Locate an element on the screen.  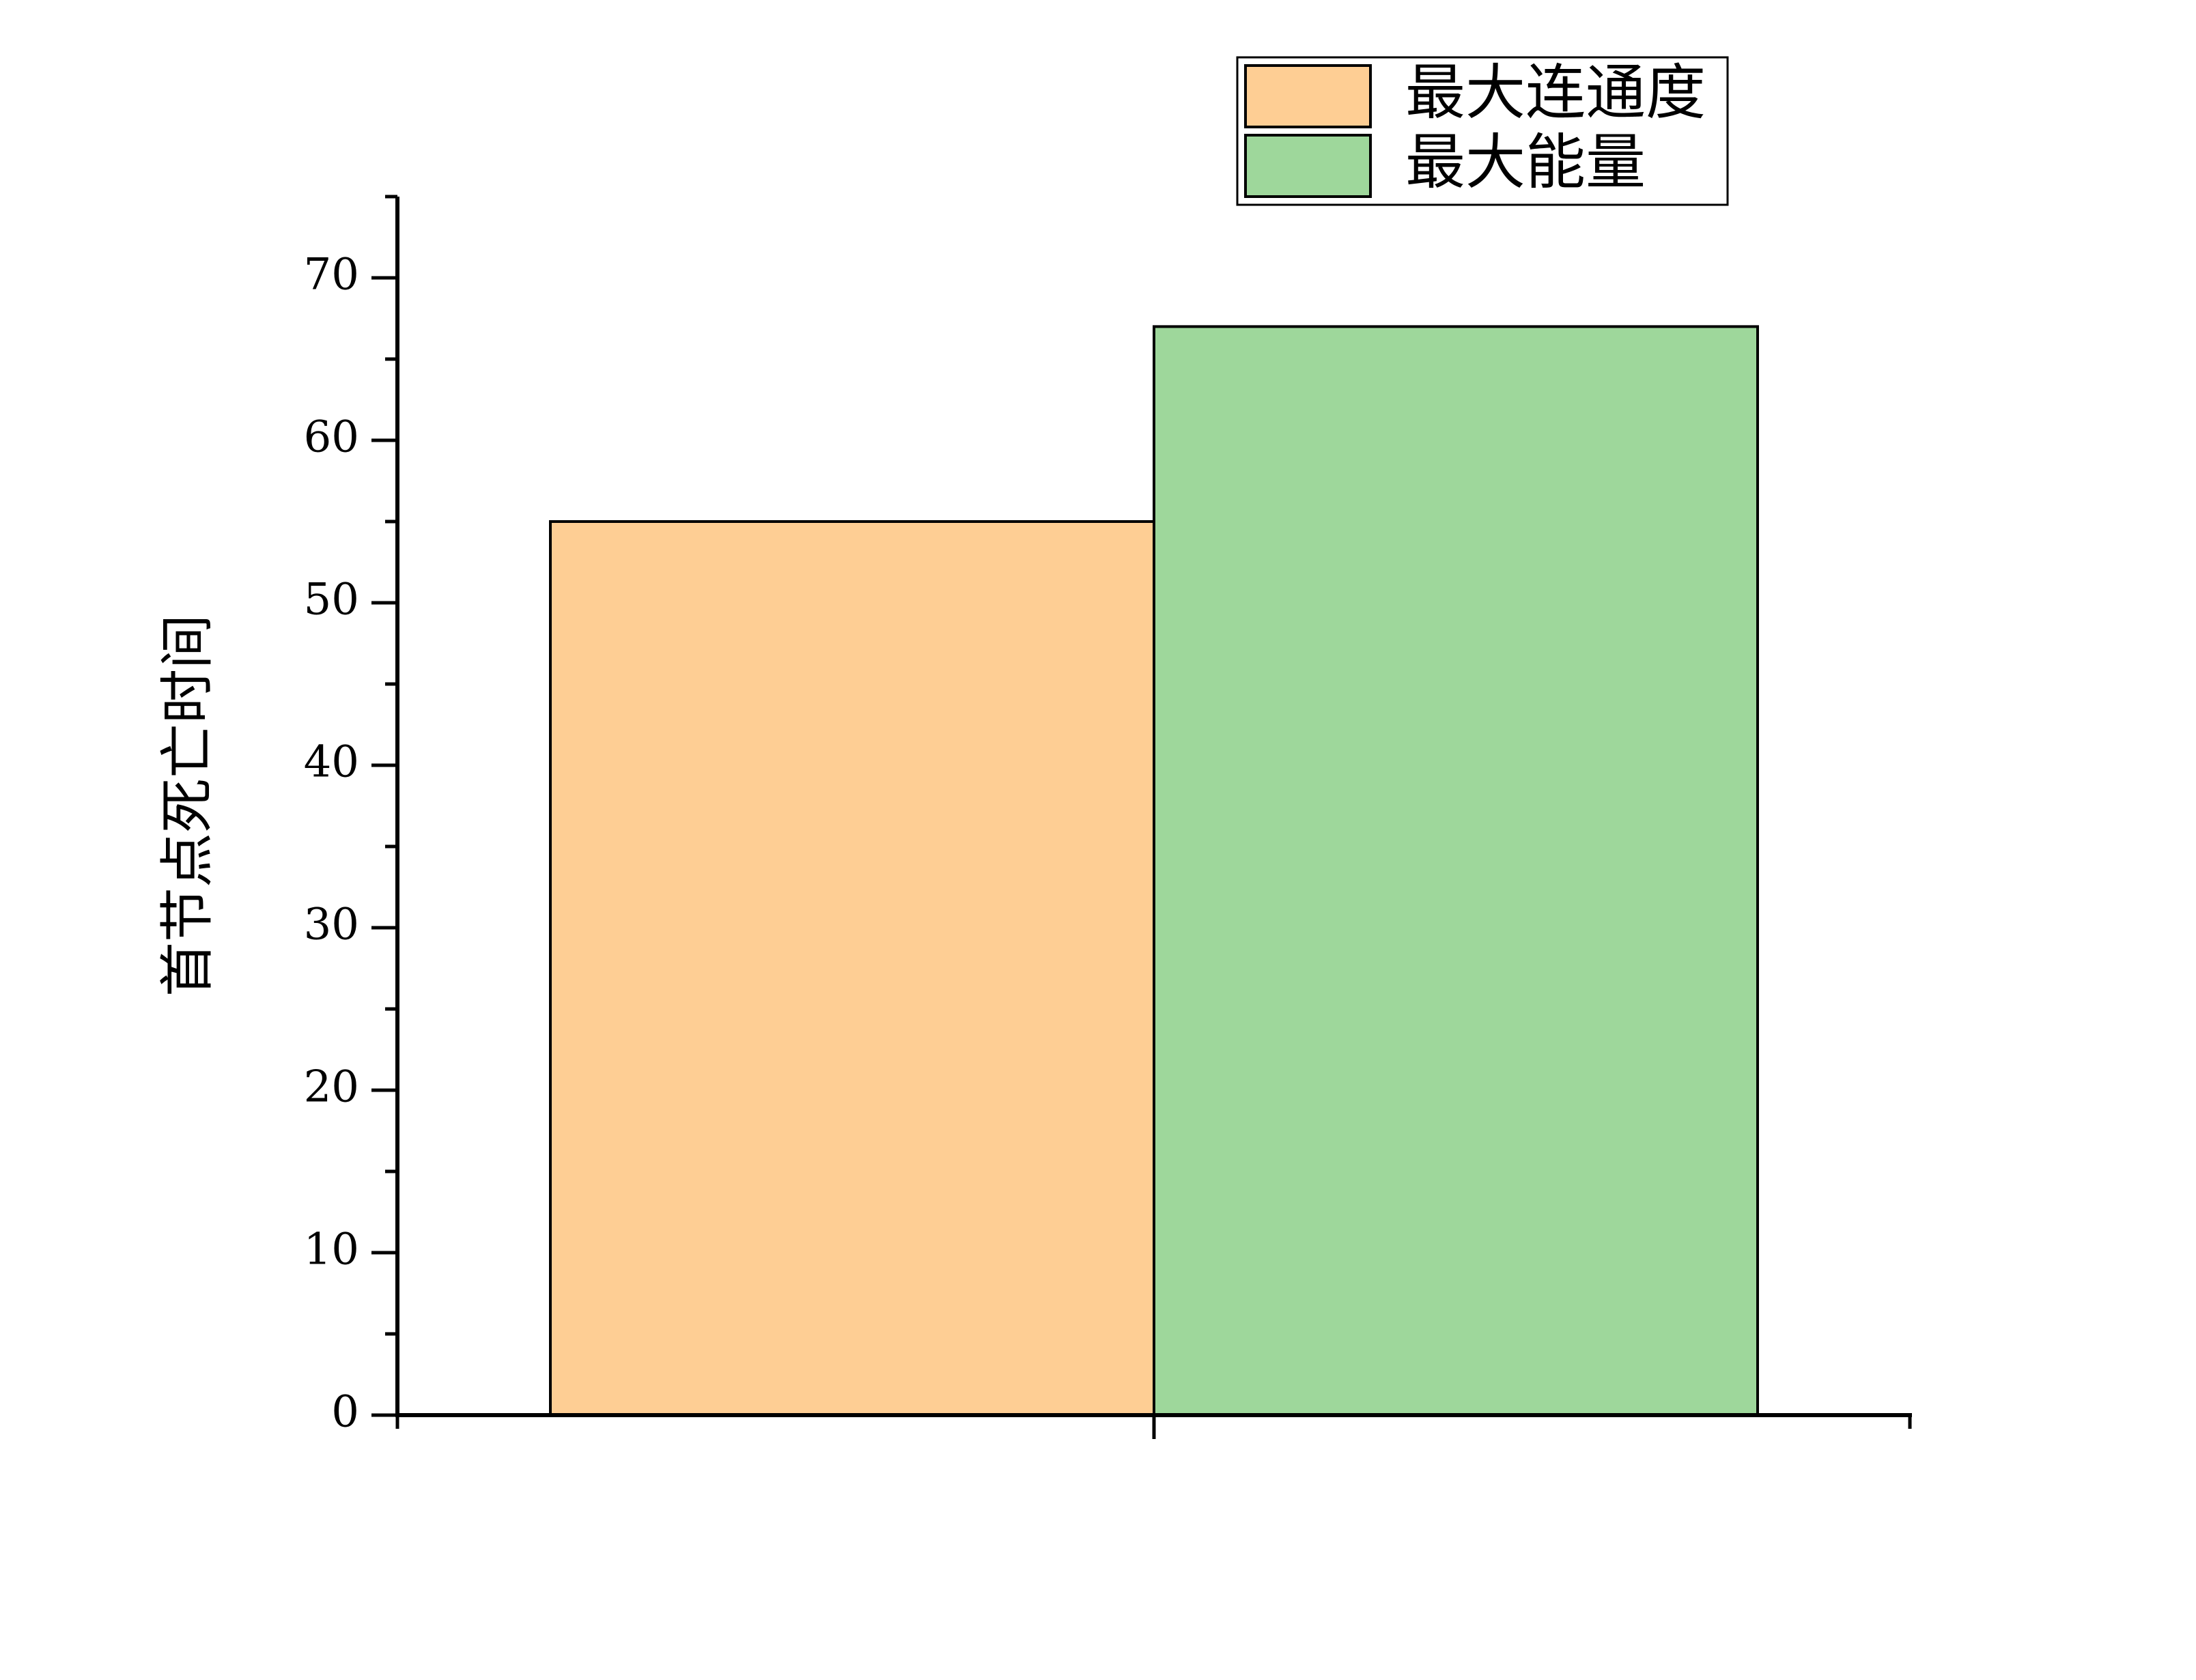
y-tick-label: 70 is located at coordinates (331, 275).